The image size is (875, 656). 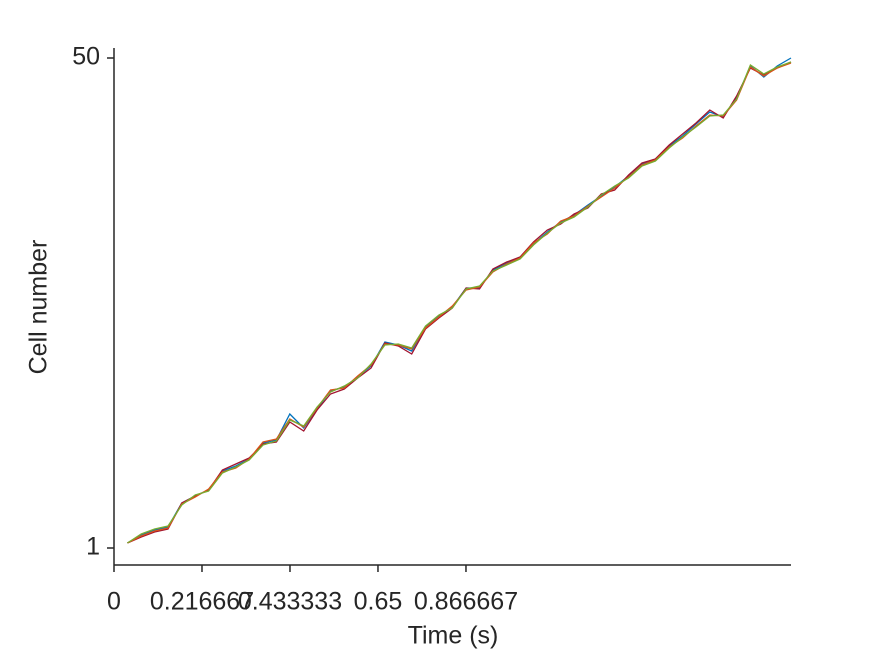 I want to click on x-tick-label: 0.433333, so click(x=290, y=602).